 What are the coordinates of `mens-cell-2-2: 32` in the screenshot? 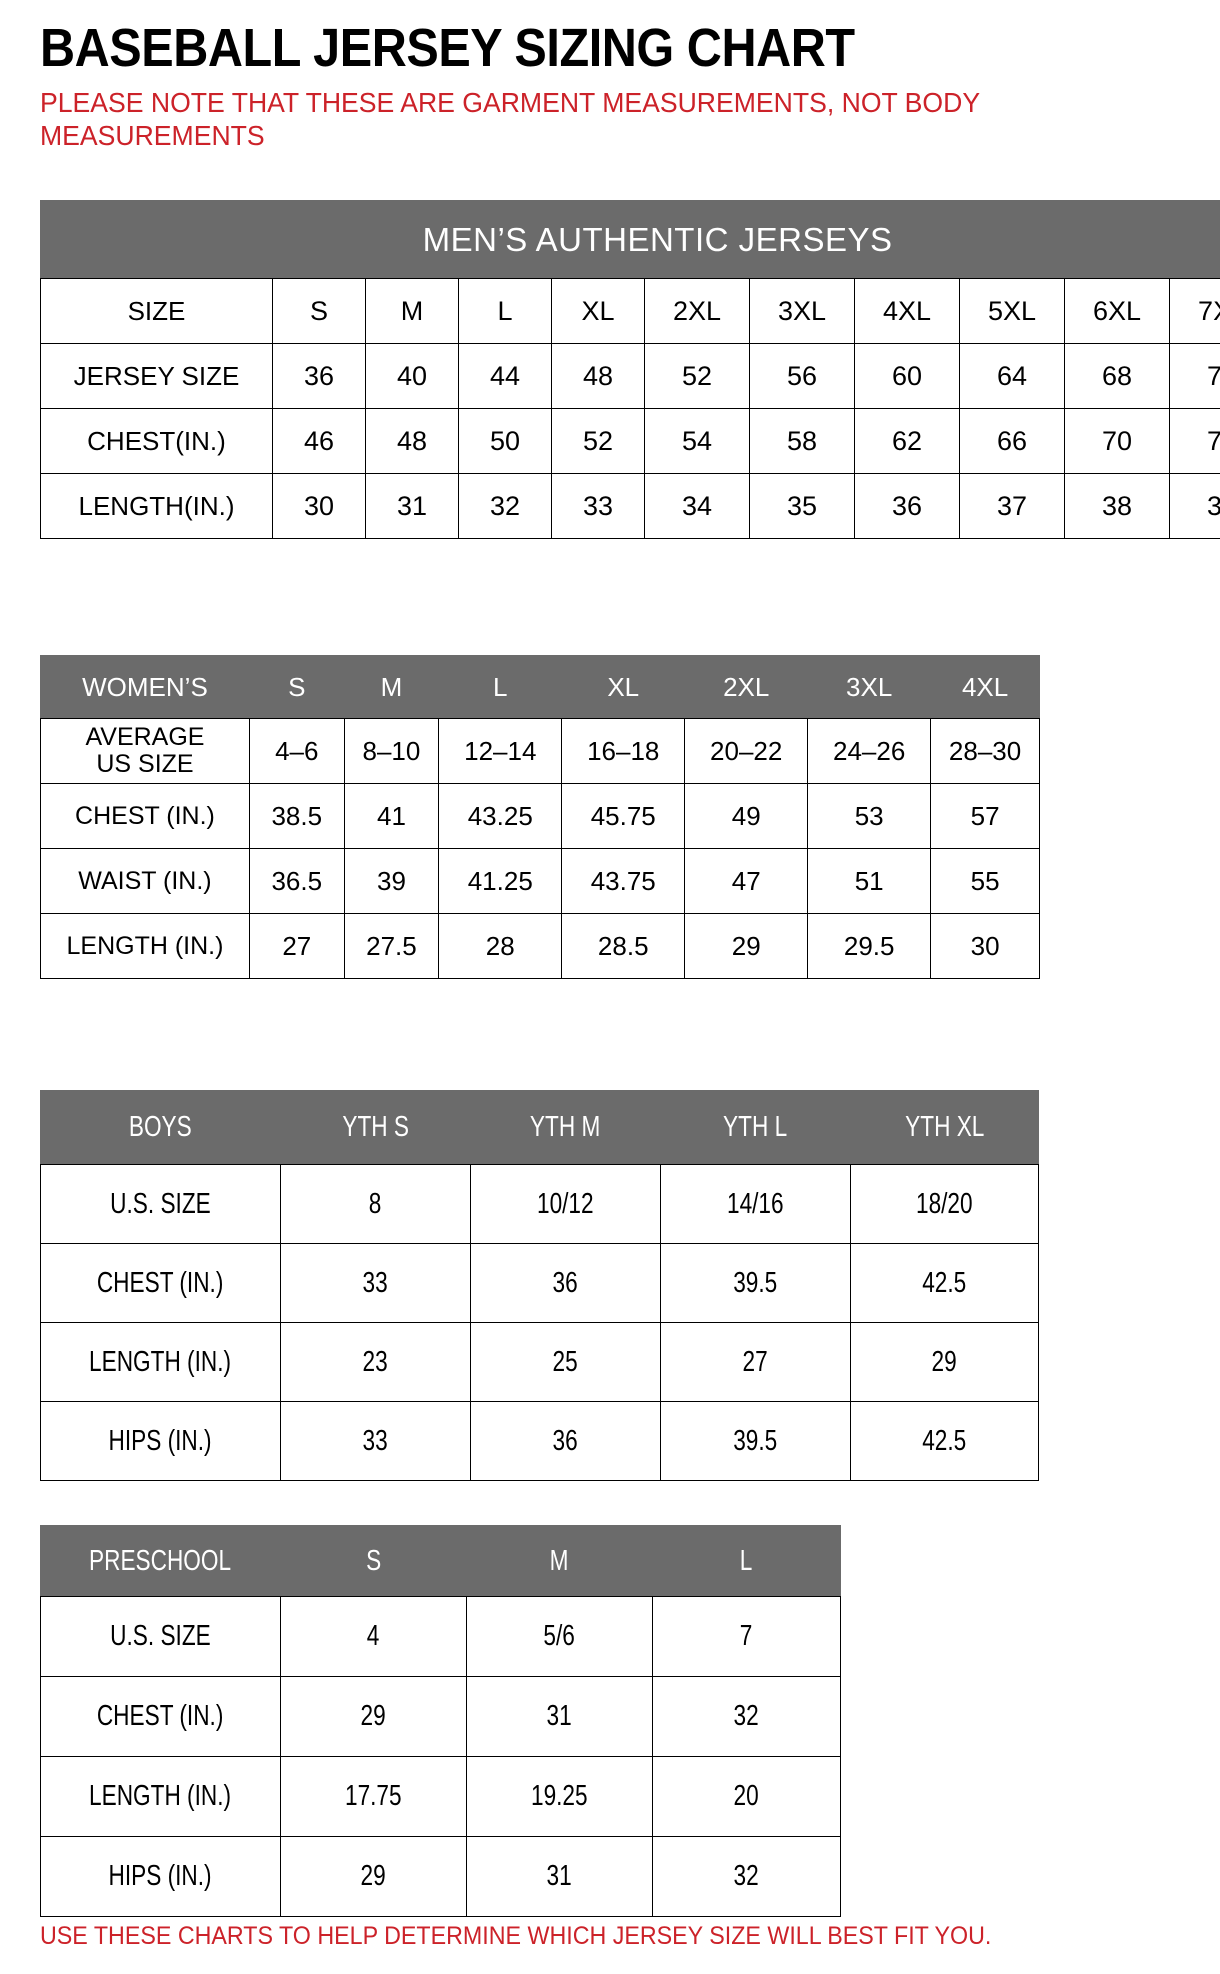 It's located at (505, 506).